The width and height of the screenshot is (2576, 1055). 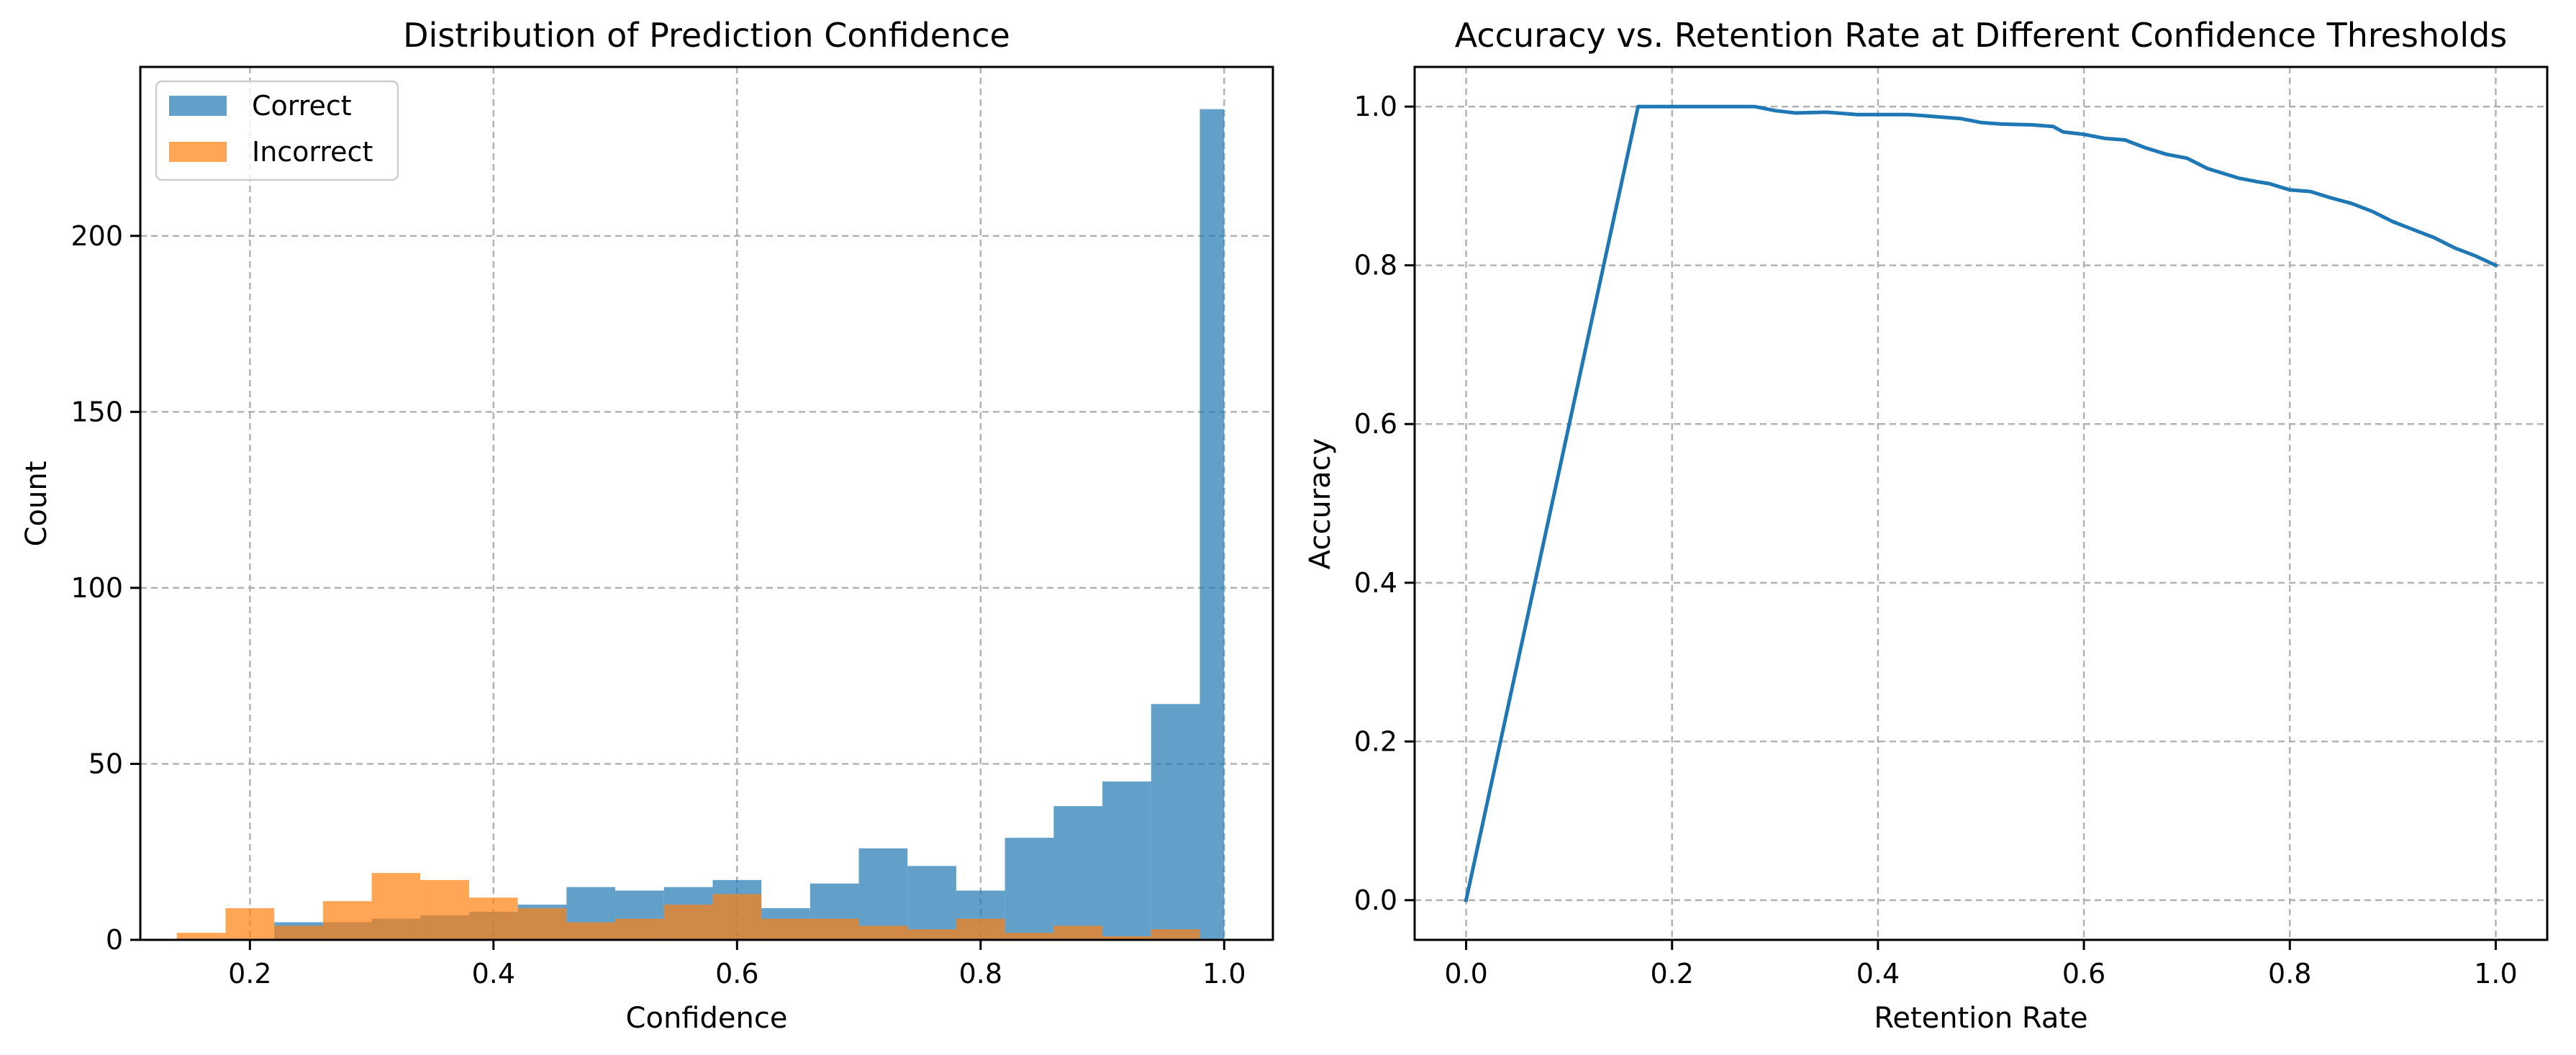 What do you see at coordinates (312, 152) in the screenshot?
I see `legend-label-incorrect: Incorrect` at bounding box center [312, 152].